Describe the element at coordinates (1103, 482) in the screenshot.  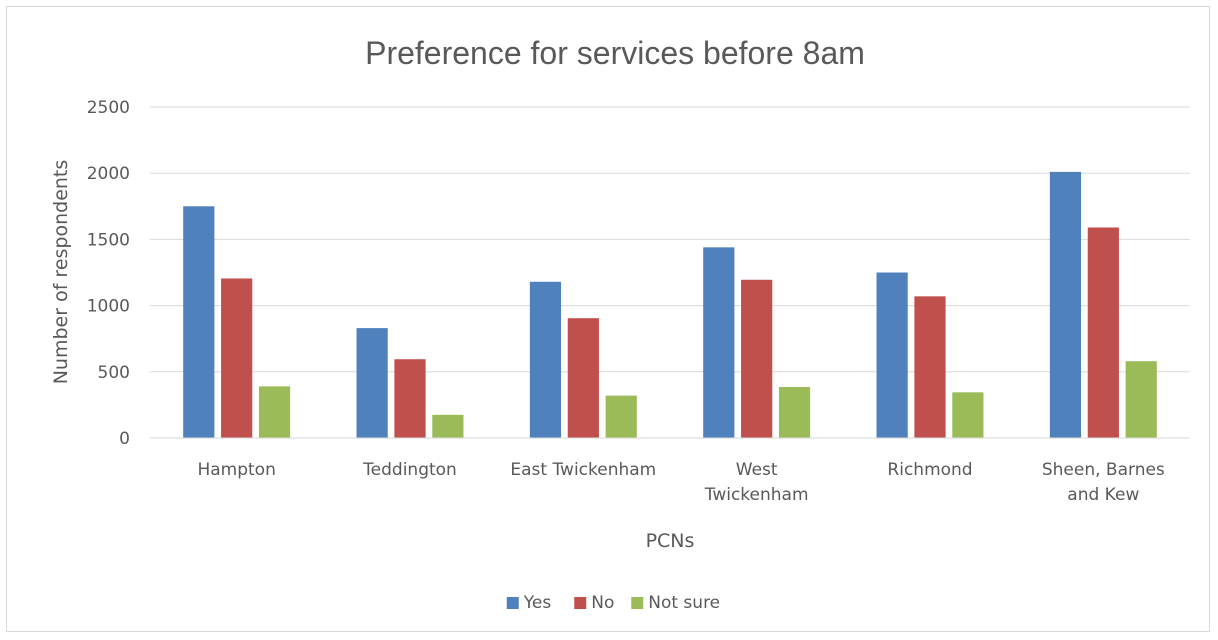
I see `x-tick-label: Sheen, Barnes and Kew` at that location.